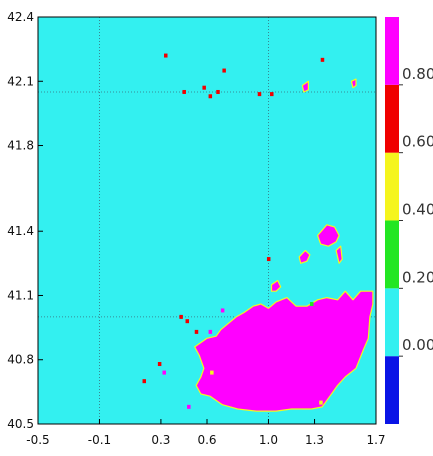  I want to click on y-tick-label-0: 40.5, so click(20, 424).